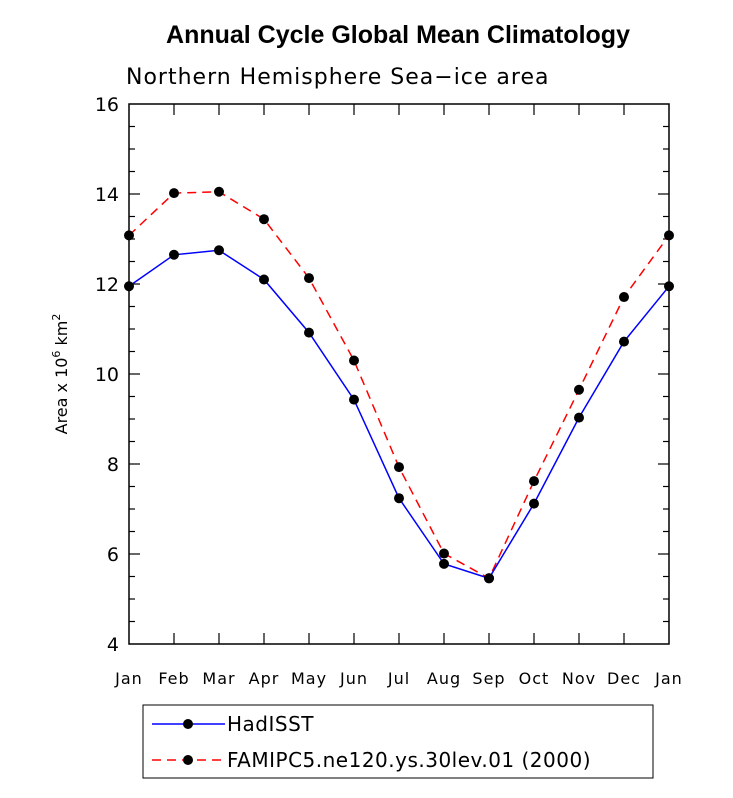 The image size is (733, 798). What do you see at coordinates (56, 317) in the screenshot?
I see `ylabel-unit-sup: 2` at bounding box center [56, 317].